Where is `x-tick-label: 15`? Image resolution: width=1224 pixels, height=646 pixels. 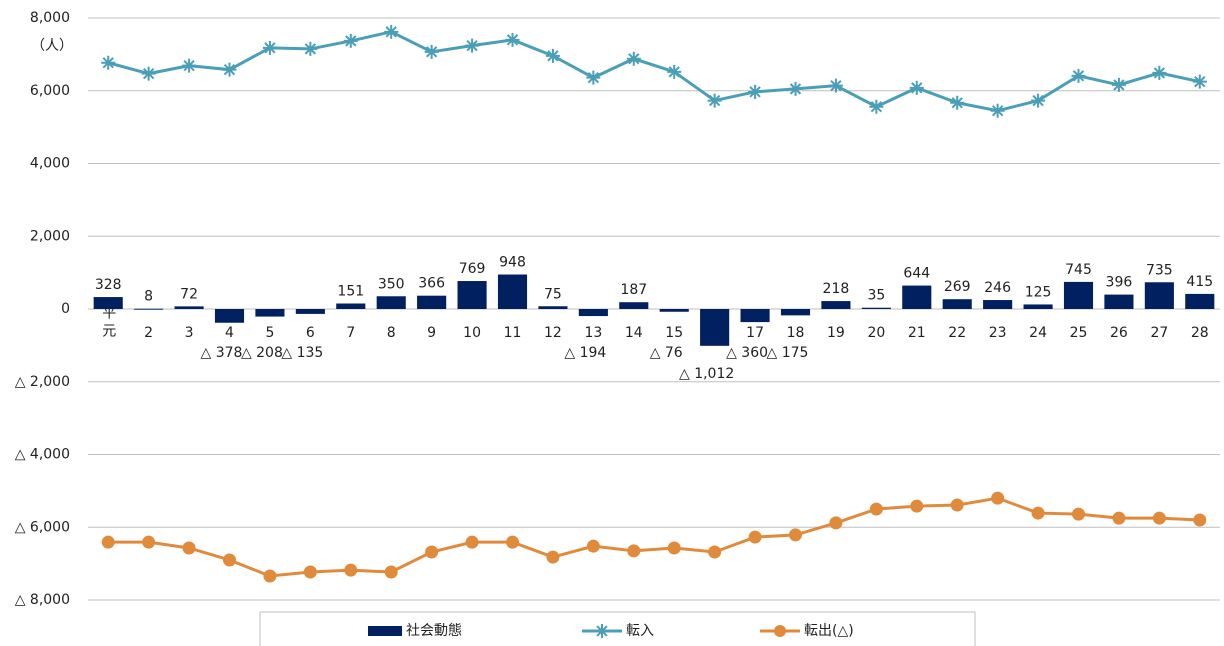
x-tick-label: 15 is located at coordinates (674, 333).